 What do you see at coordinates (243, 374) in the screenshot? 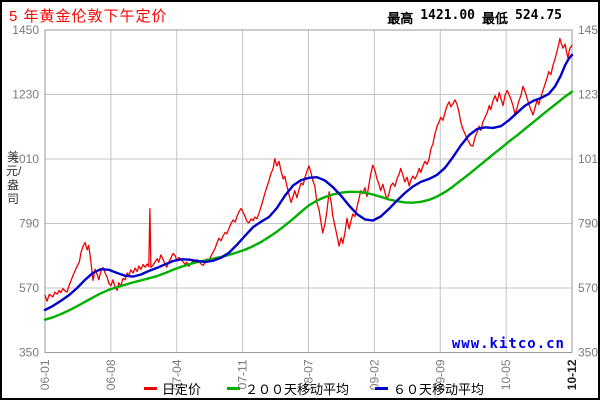
I see `x-tick: 07-11` at bounding box center [243, 374].